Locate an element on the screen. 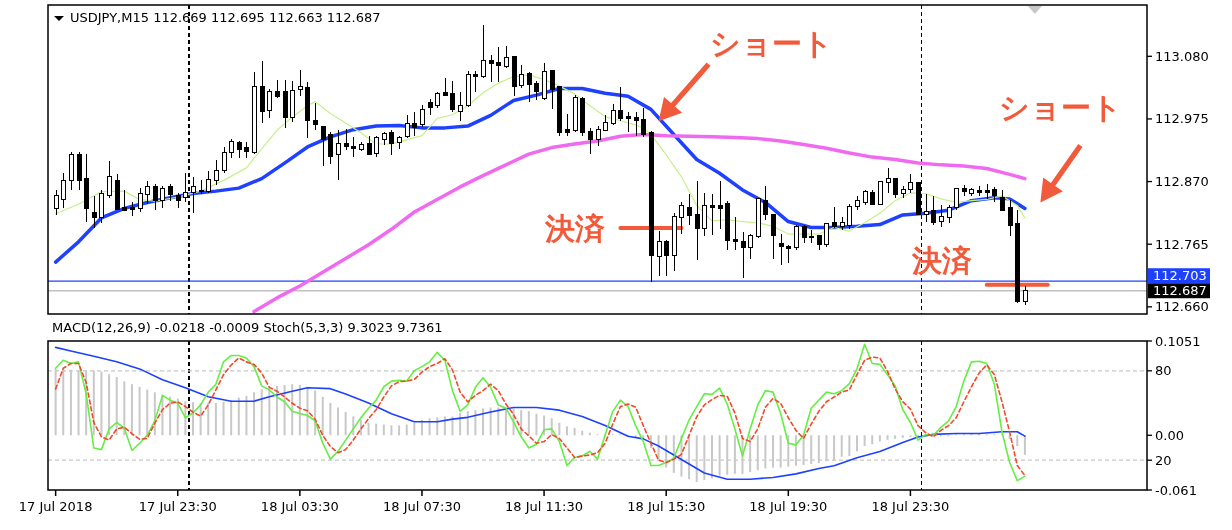 The width and height of the screenshot is (1232, 530). y-tick-label: 112.870 is located at coordinates (1182, 182).